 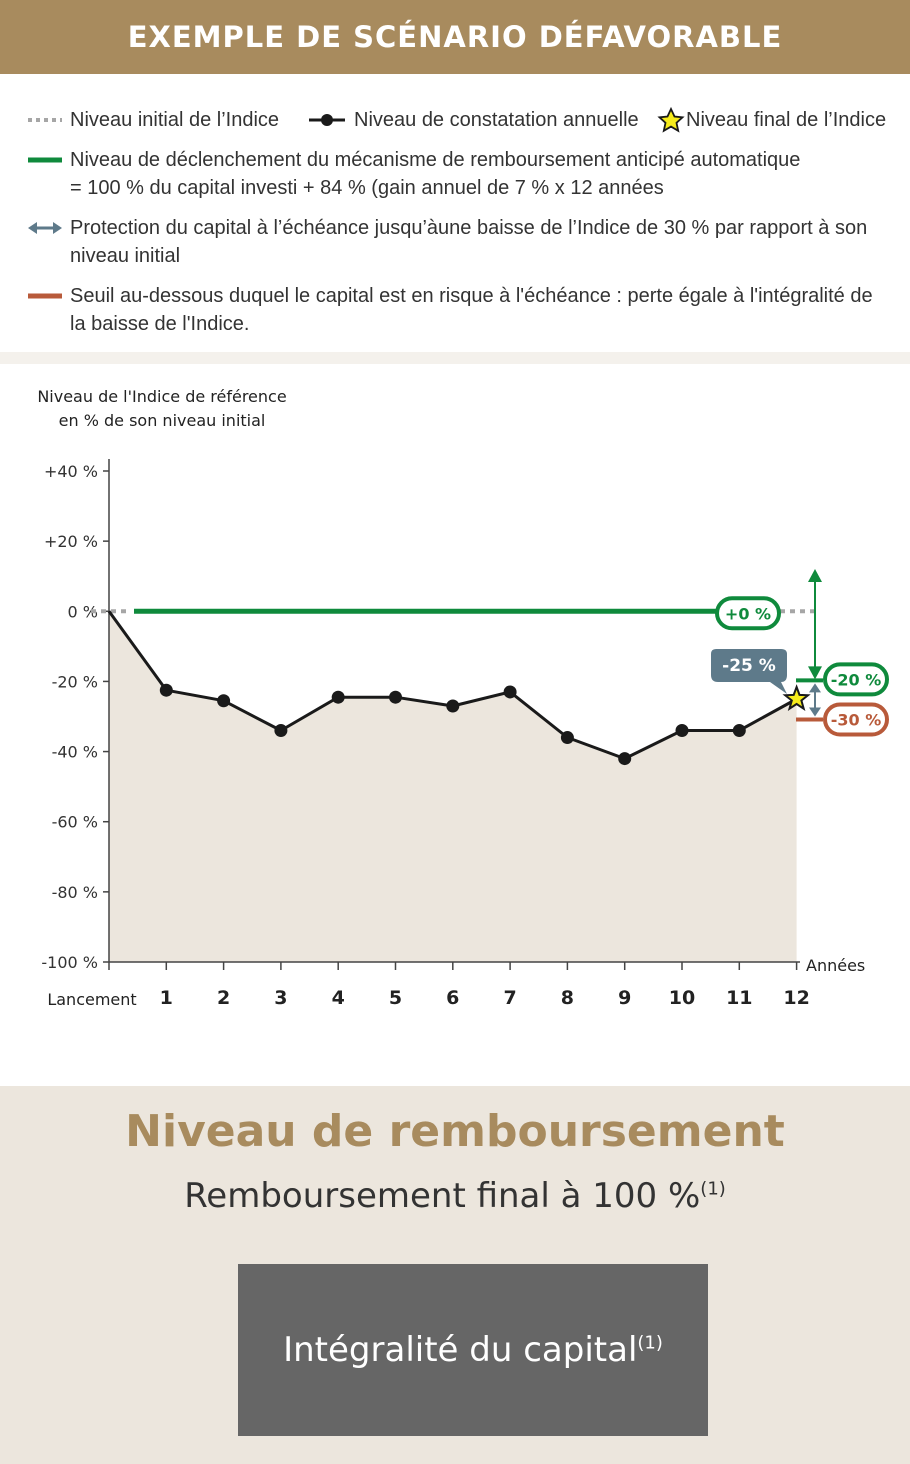 What do you see at coordinates (815, 688) in the screenshot?
I see `small-arrow-up` at bounding box center [815, 688].